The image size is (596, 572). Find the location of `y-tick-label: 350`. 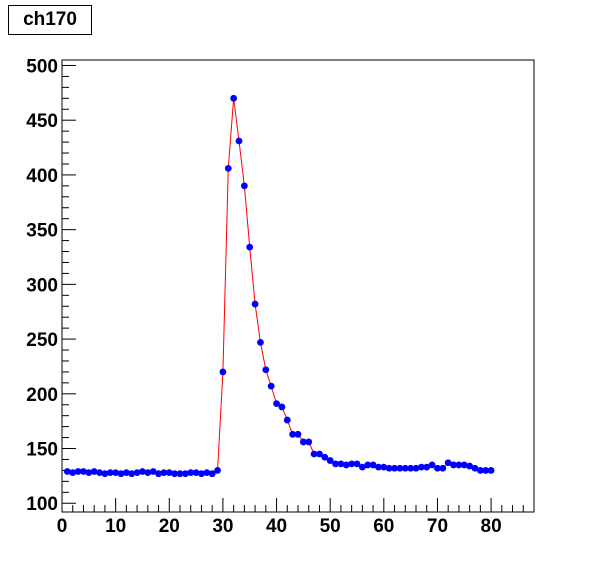

y-tick-label: 350 is located at coordinates (42, 231).